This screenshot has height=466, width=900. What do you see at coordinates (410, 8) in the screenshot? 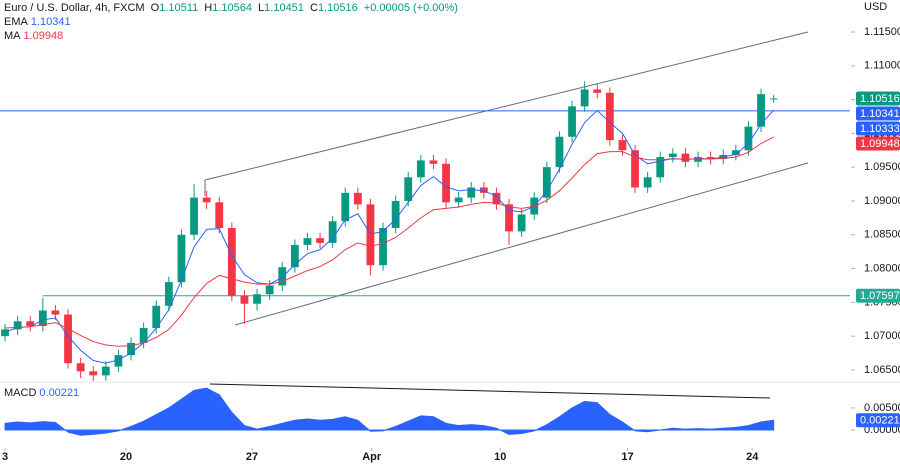
I see `change: +0.00005 (+0.00%)` at bounding box center [410, 8].